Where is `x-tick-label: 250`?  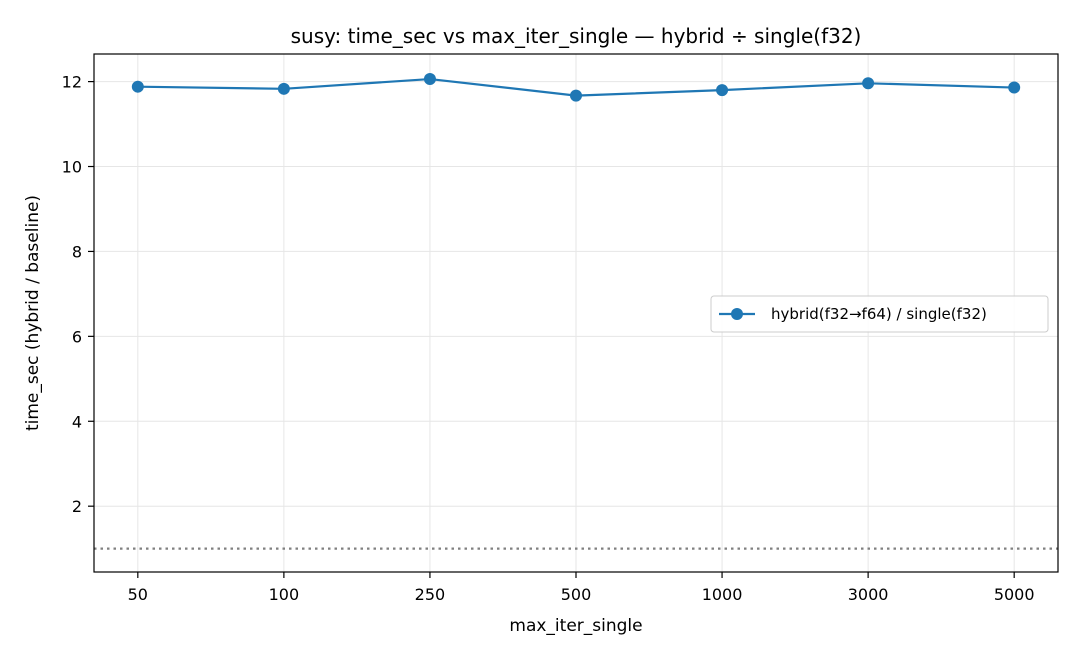 x-tick-label: 250 is located at coordinates (430, 594).